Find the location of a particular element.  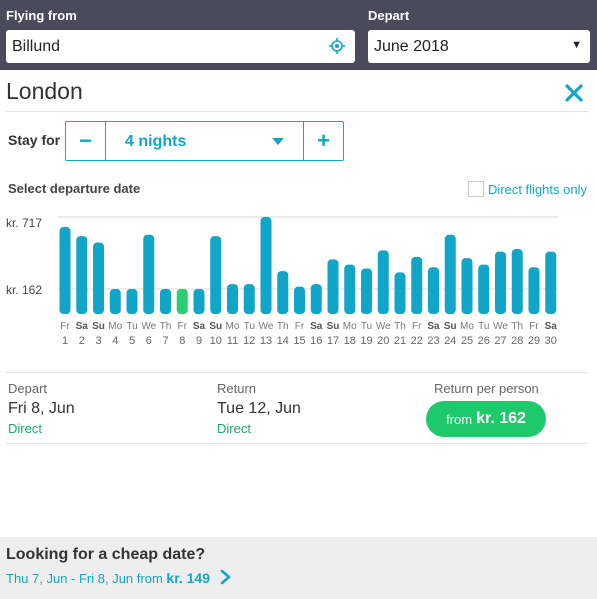

day-number-label: 20 is located at coordinates (383, 341).